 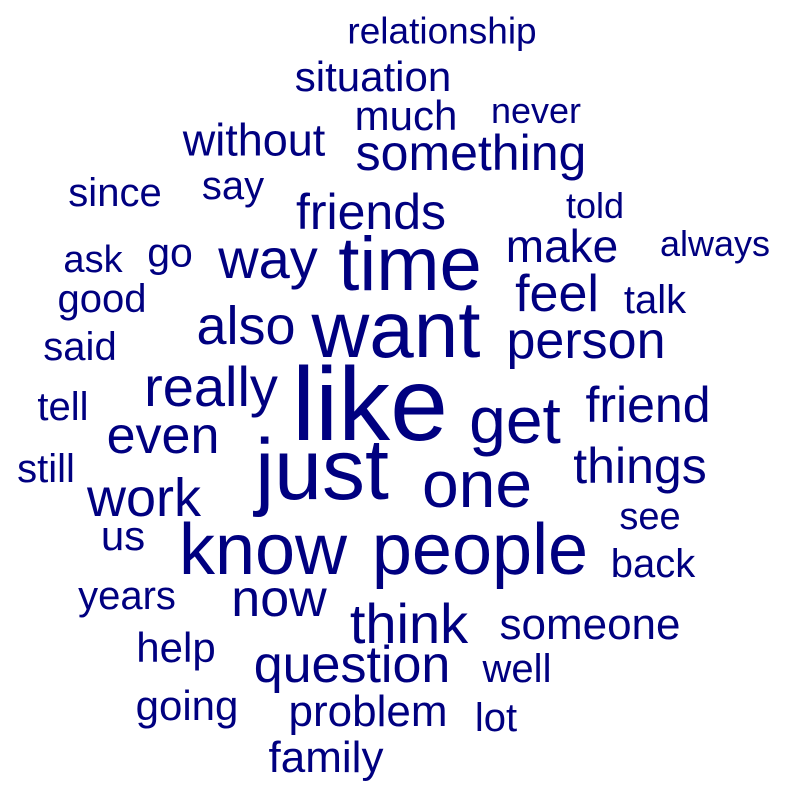 I want to click on word-work: work, so click(x=144, y=498).